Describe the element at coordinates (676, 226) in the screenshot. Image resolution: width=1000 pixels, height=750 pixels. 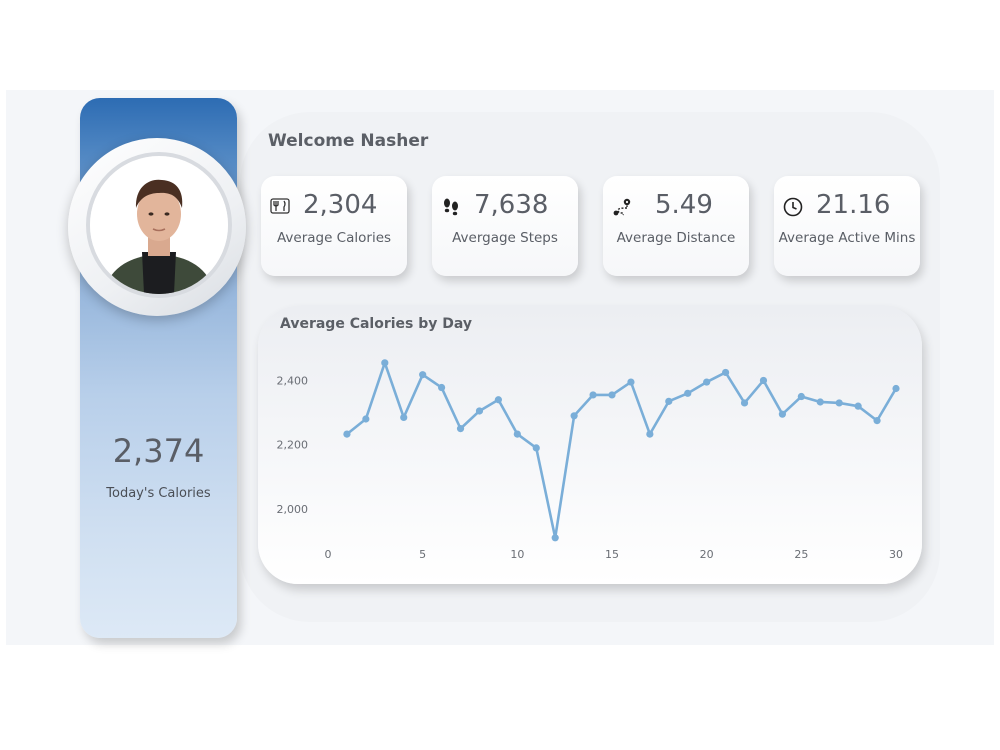
I see `kpi-card-distance: 5.49 Average Distance` at that location.